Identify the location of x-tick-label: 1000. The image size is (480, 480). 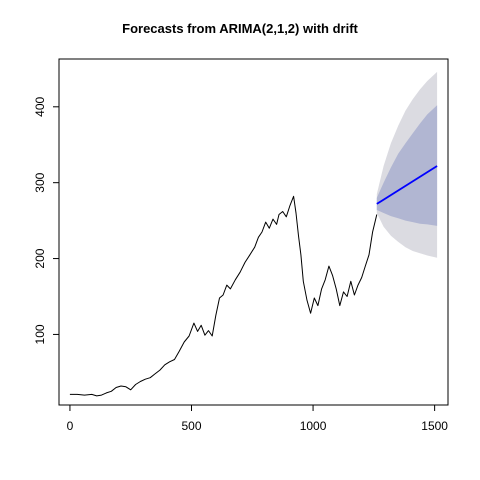
(313, 426).